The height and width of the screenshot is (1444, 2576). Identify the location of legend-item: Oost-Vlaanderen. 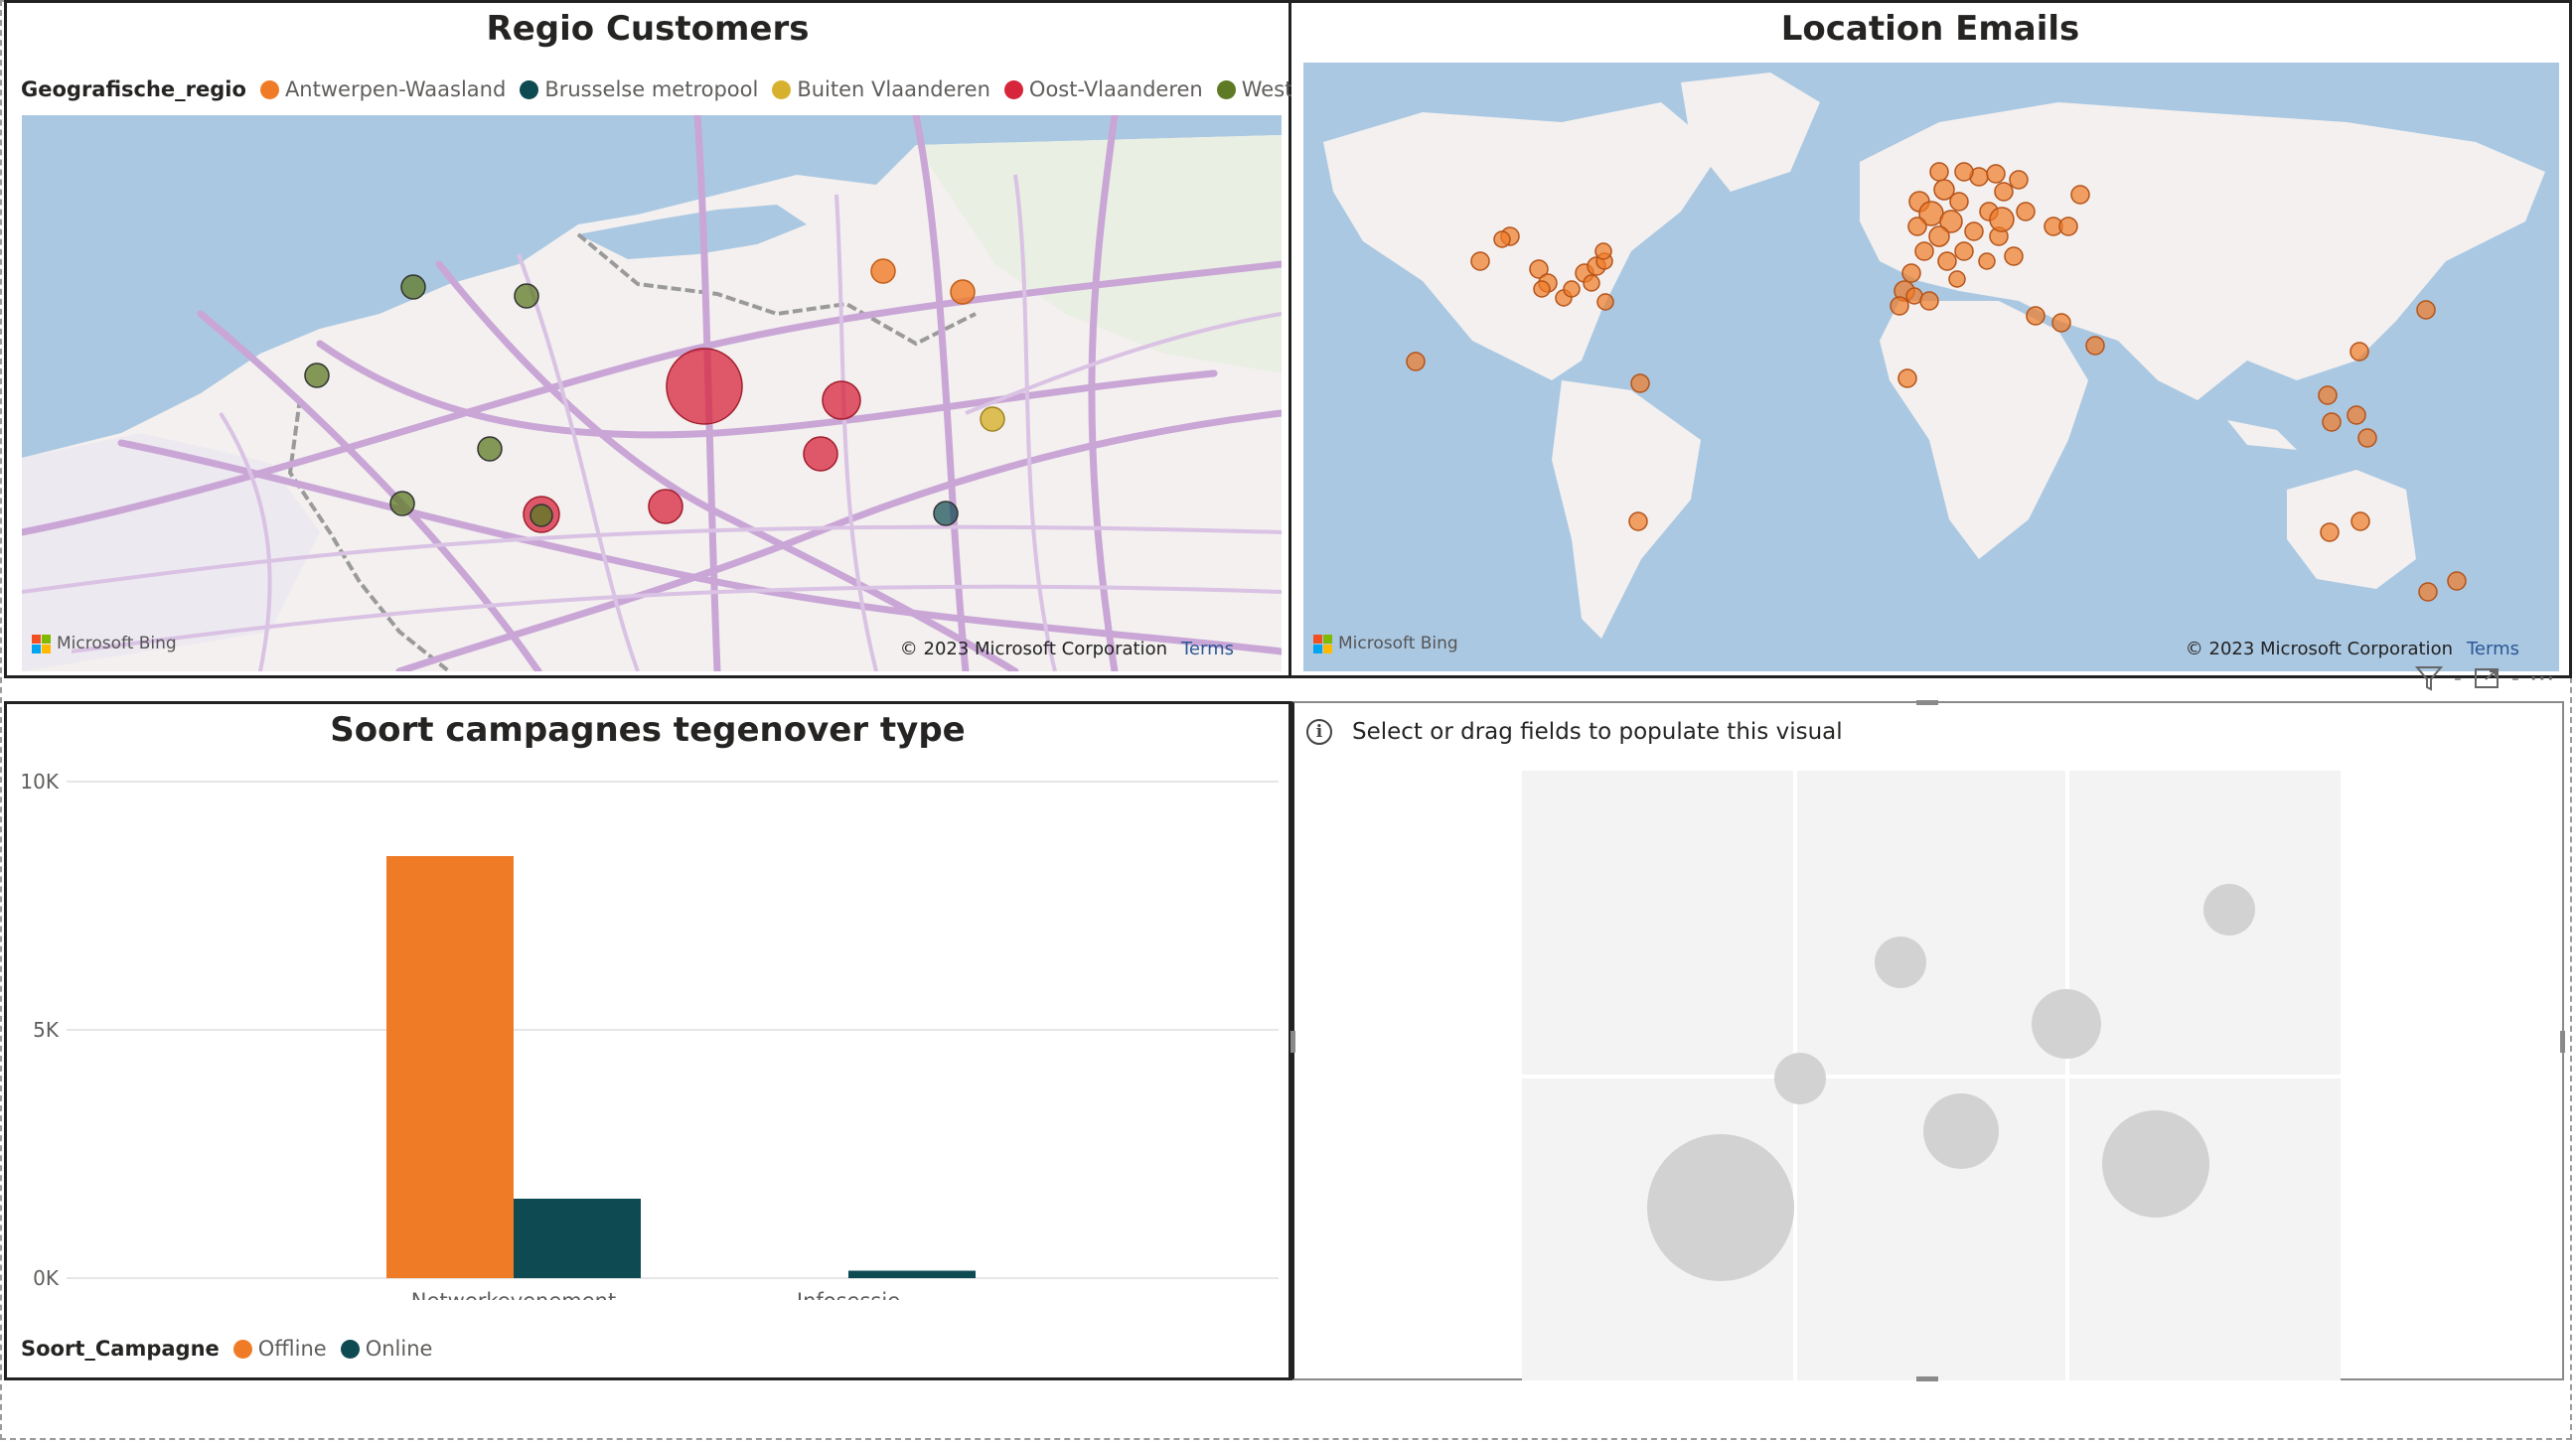
(1103, 89).